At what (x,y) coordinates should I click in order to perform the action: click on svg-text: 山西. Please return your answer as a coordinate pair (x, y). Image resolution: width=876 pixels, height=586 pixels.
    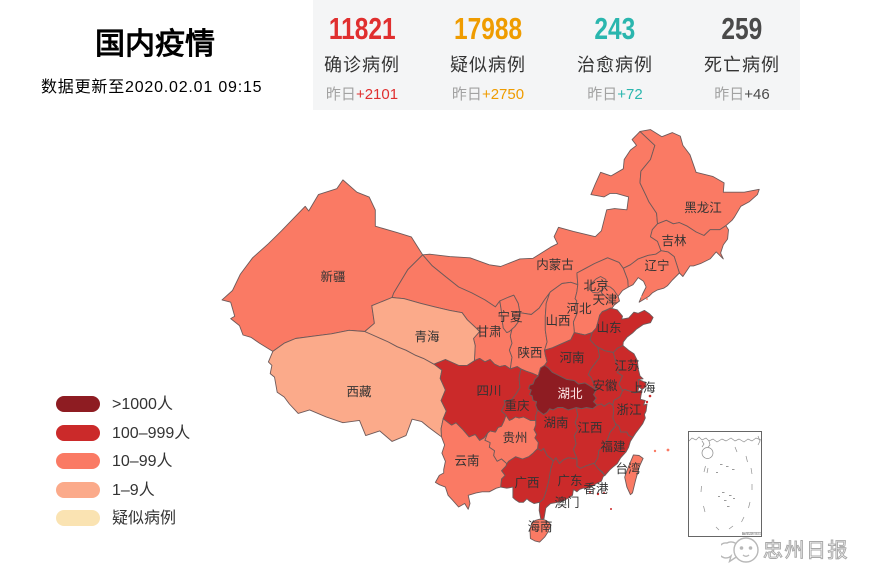
    Looking at the image, I should click on (557, 321).